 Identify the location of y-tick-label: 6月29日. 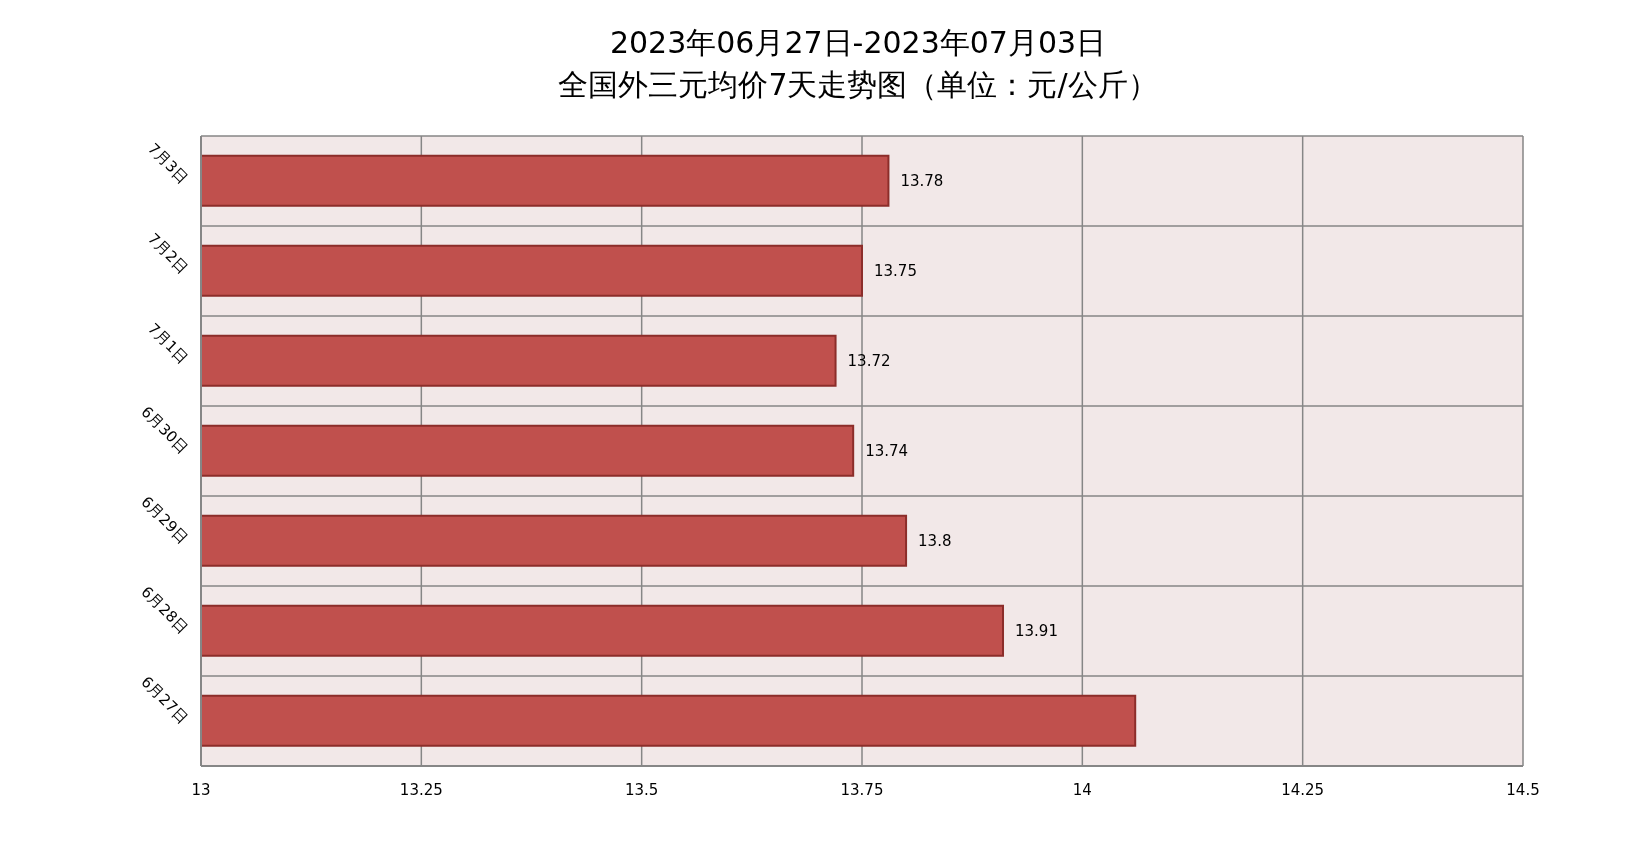
(164, 520).